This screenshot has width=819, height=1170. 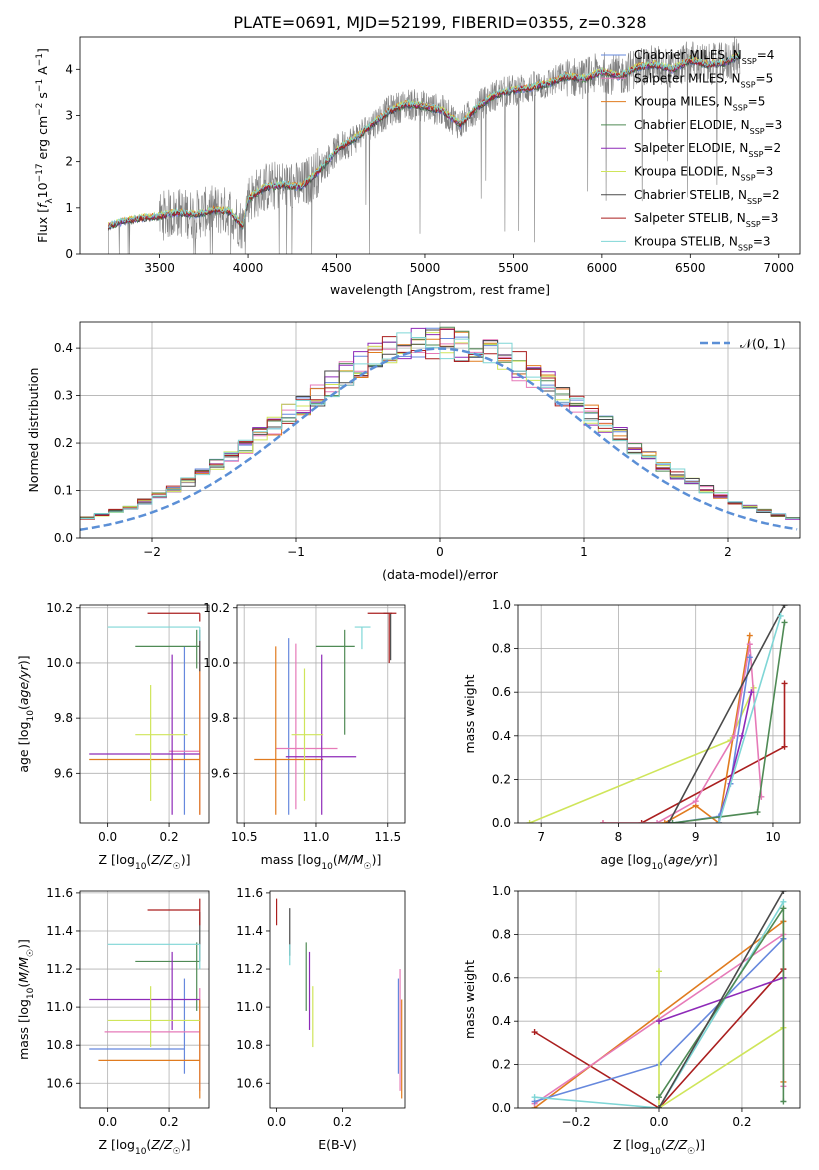 I want to click on x-tick-label: 5500, so click(x=513, y=268).